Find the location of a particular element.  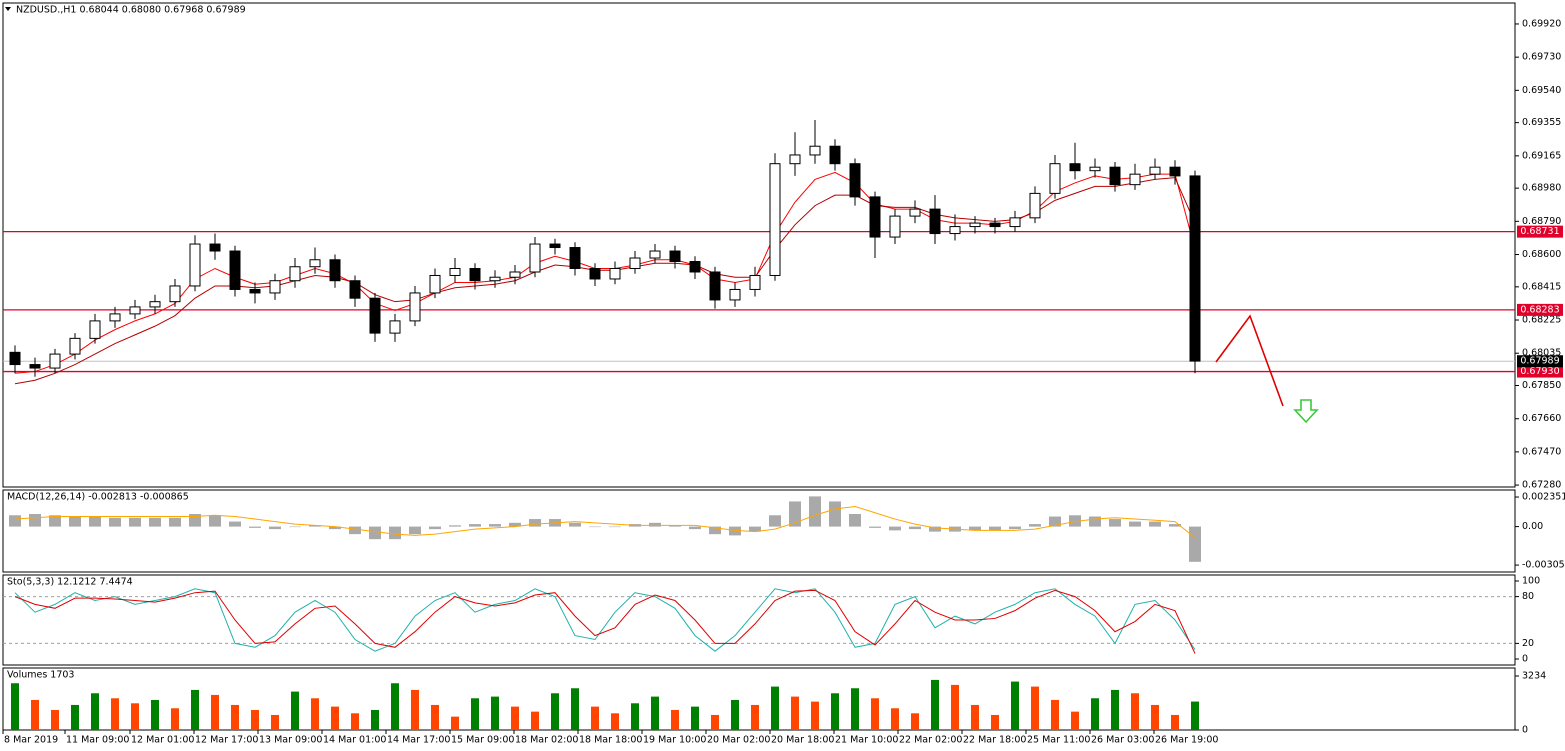

x-tick-label: 19 Mar 10:00 is located at coordinates (674, 740).